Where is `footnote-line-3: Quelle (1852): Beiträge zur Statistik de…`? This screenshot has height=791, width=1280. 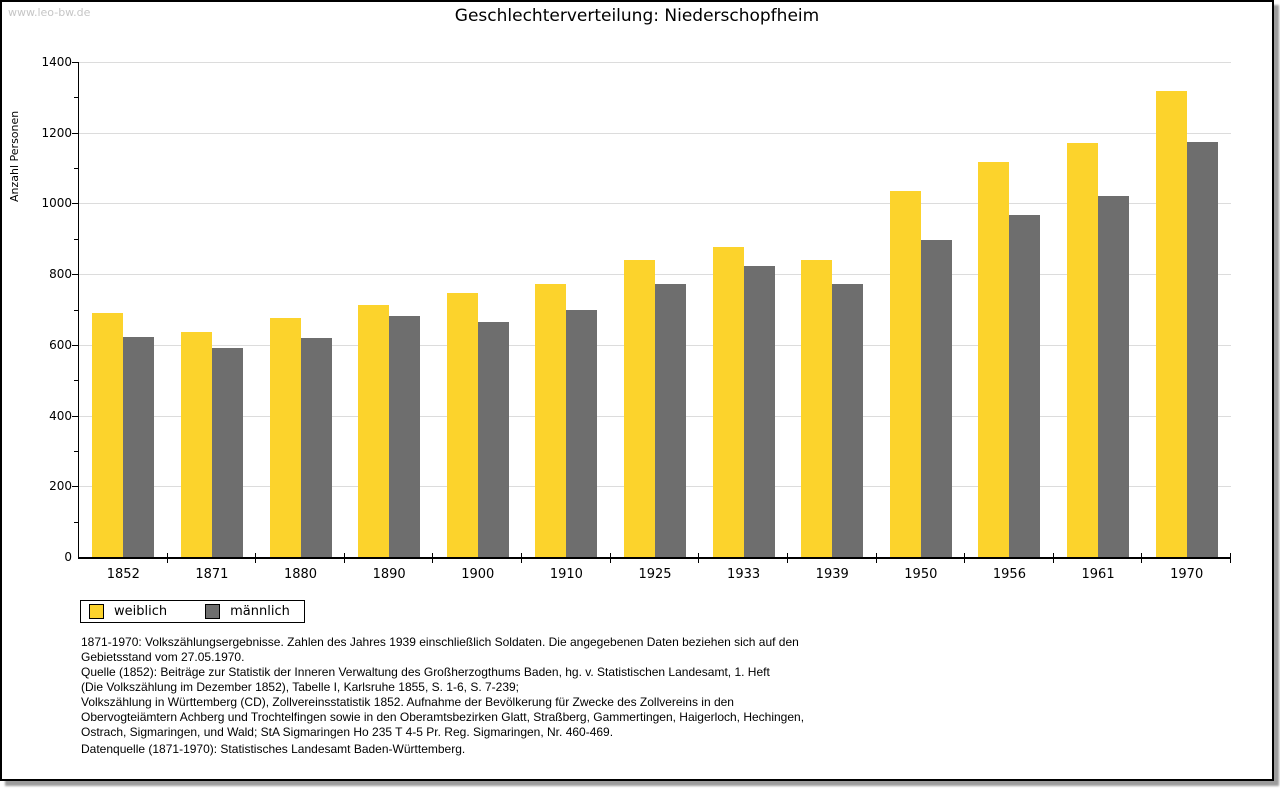 footnote-line-3: Quelle (1852): Beiträge zur Statistik de… is located at coordinates (425, 672).